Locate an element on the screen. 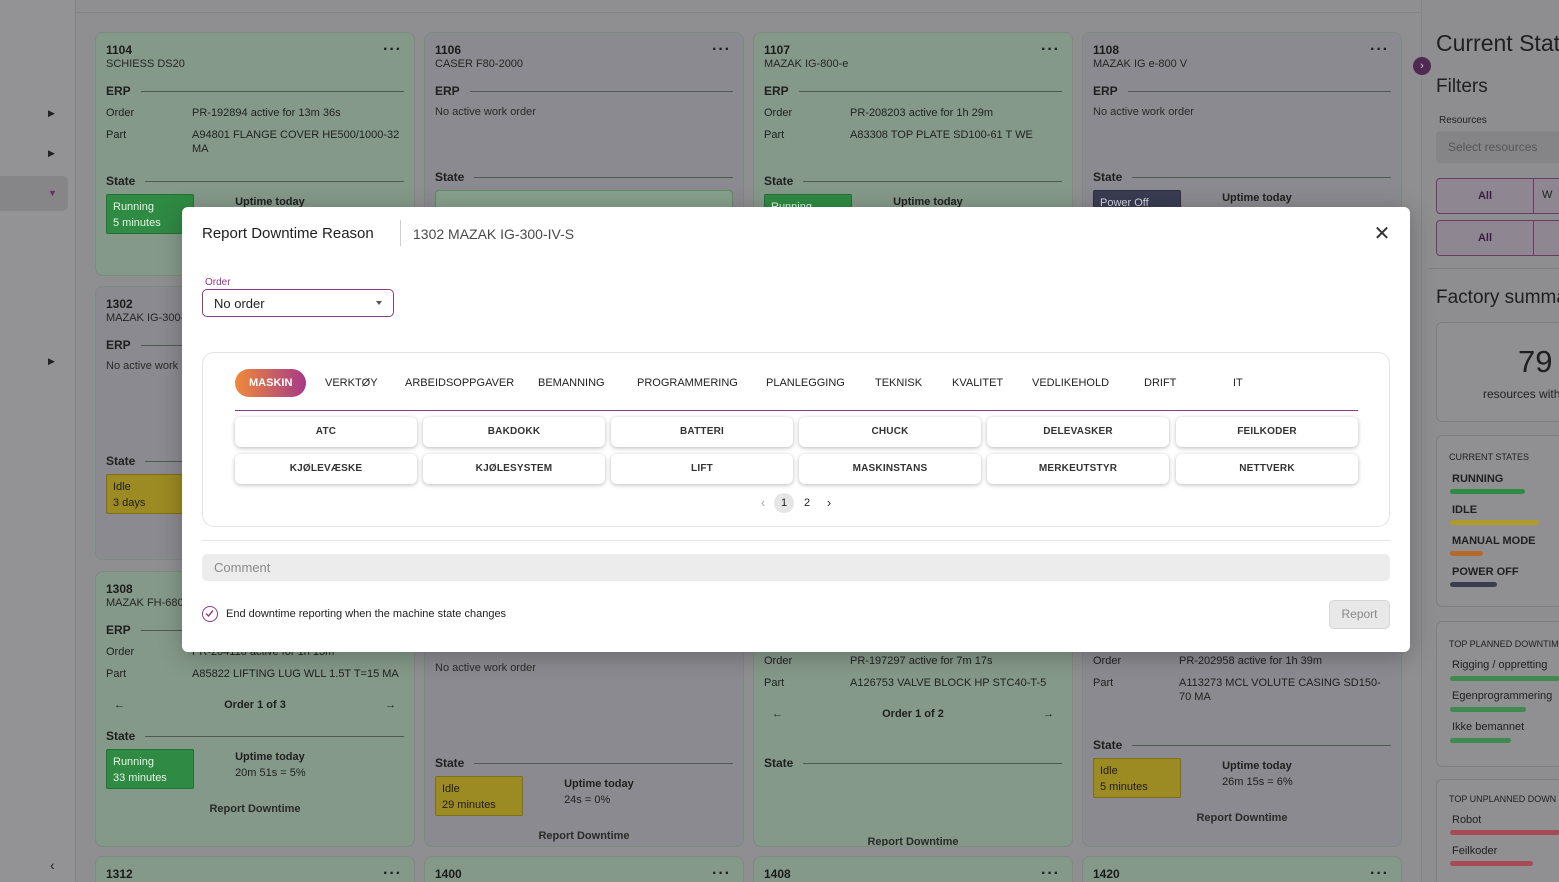 This screenshot has width=1559, height=882. panel-title: Current State is located at coordinates (1497, 43).